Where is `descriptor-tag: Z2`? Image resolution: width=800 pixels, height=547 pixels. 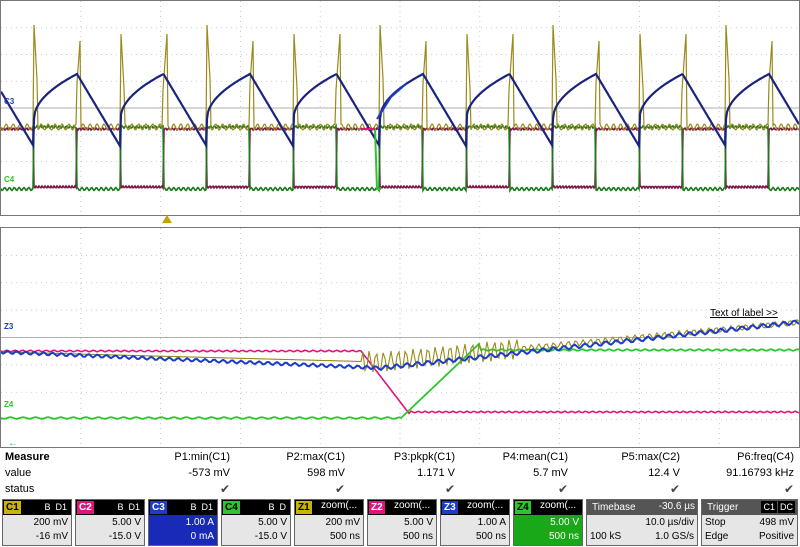 descriptor-tag: Z2 is located at coordinates (377, 507).